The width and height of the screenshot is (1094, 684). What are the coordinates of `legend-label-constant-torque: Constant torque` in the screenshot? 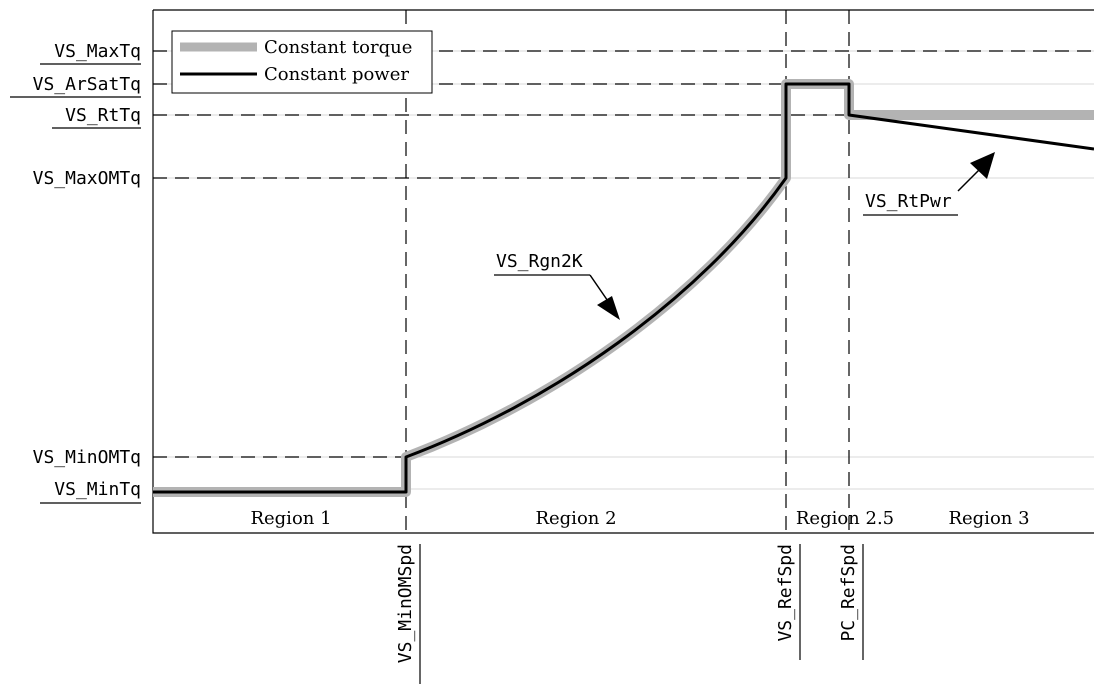 It's located at (338, 47).